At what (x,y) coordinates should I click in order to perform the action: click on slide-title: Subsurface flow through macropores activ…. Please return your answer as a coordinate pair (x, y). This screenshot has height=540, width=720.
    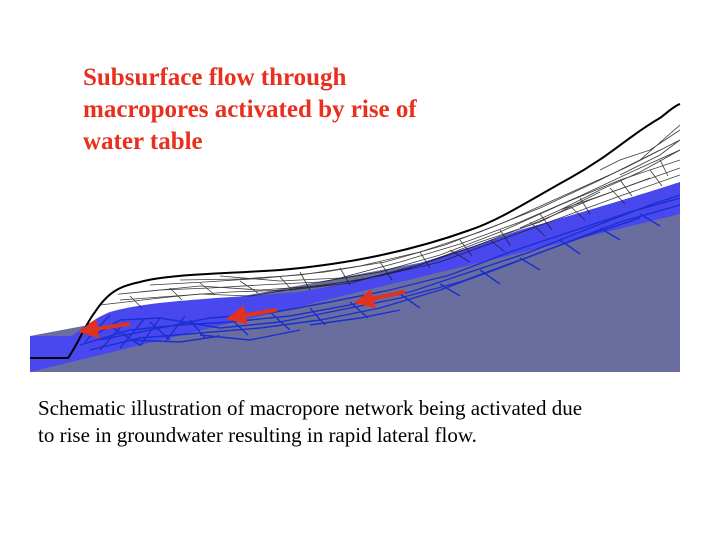
    Looking at the image, I should click on (303, 110).